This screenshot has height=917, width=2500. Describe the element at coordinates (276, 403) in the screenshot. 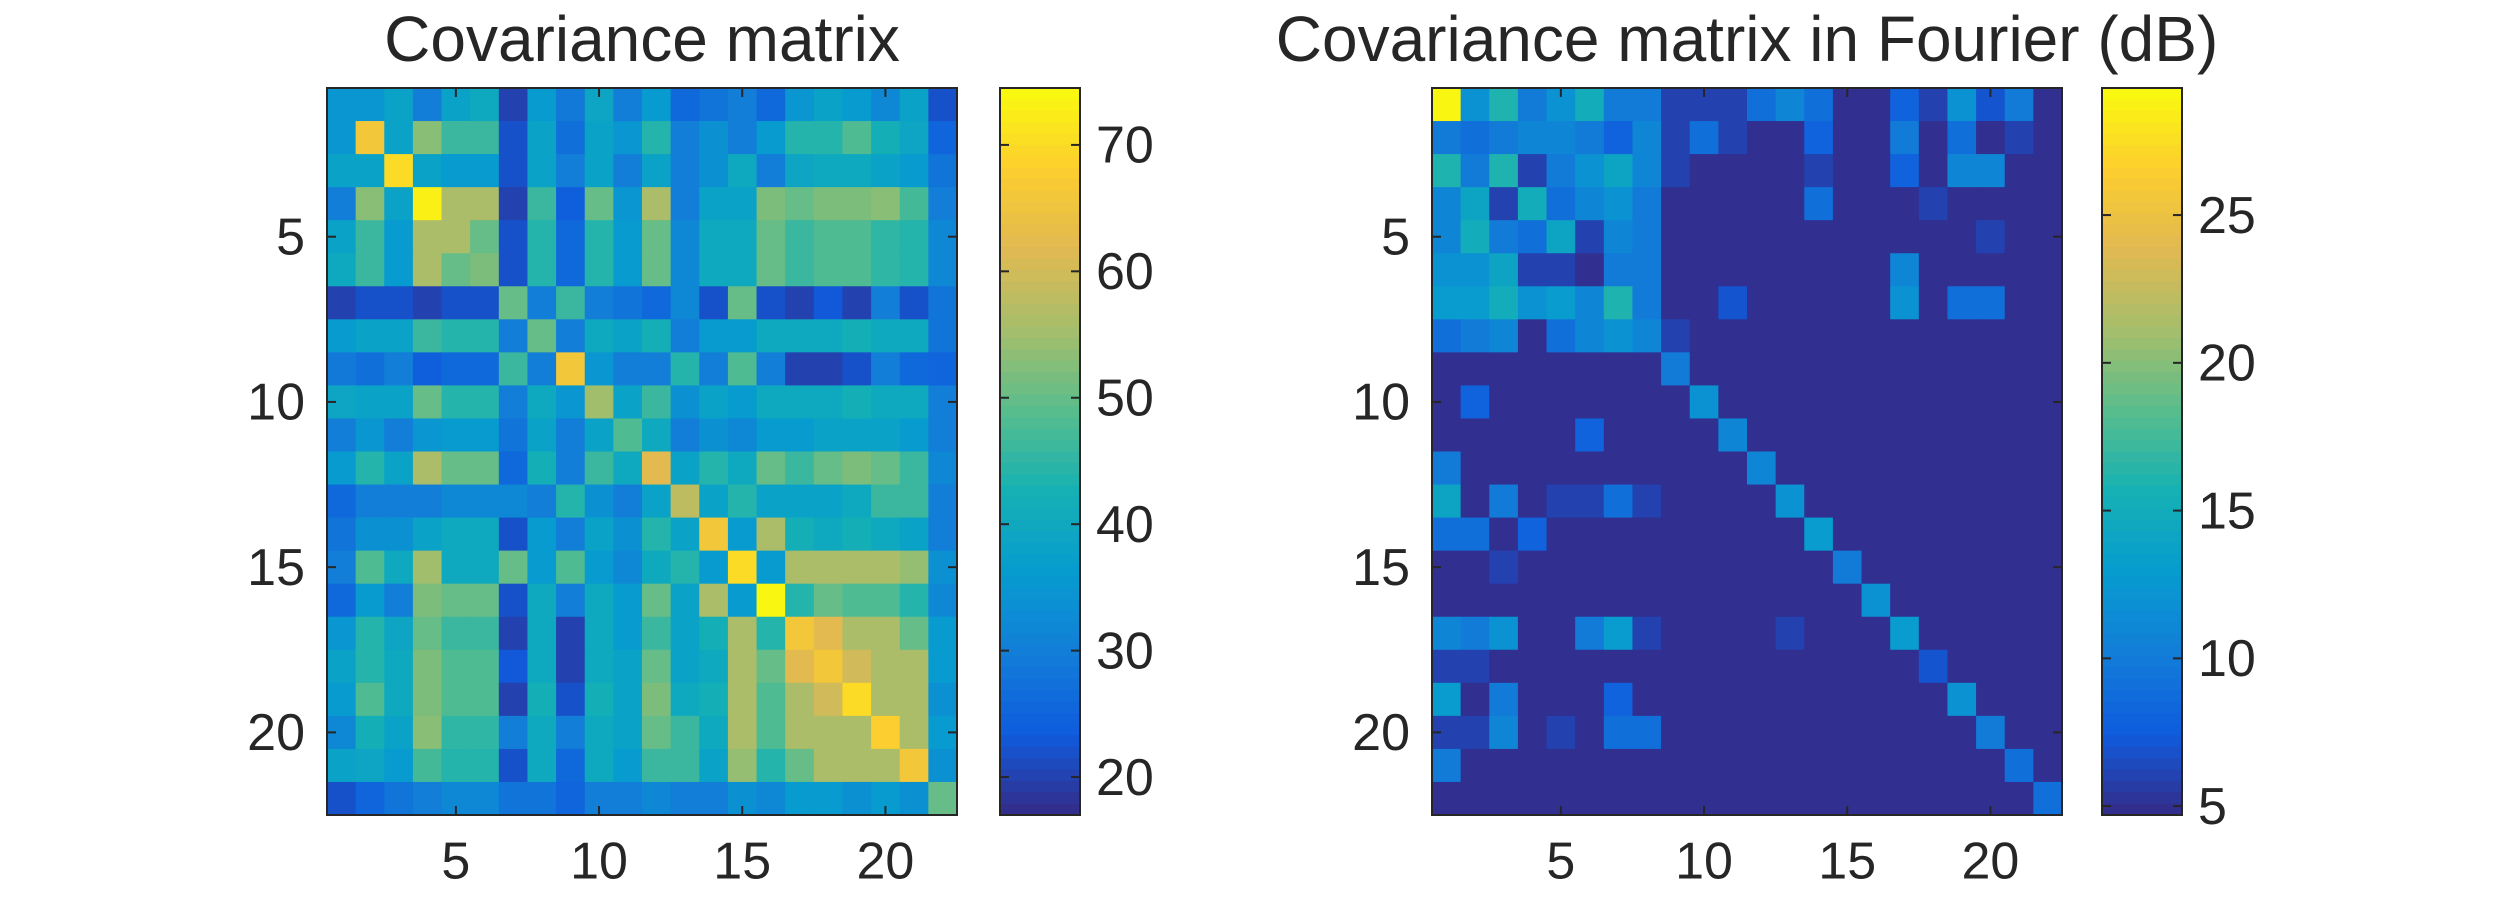

I see `heatmap-1-ytick-label: 10` at that location.